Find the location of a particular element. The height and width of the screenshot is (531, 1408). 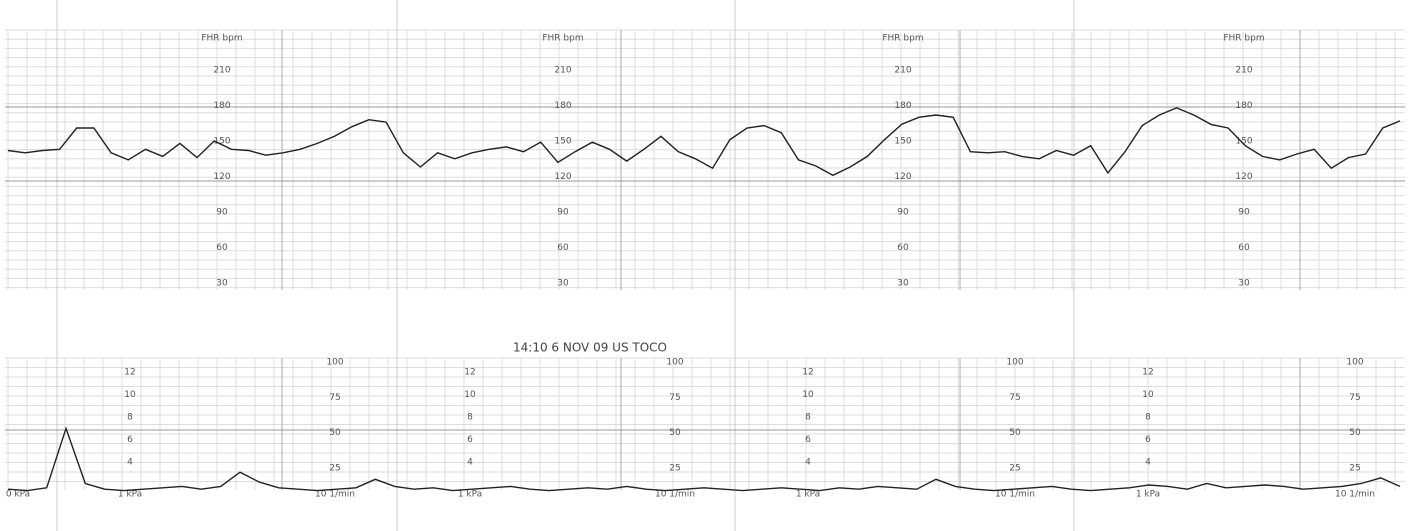

toco-trace is located at coordinates (704, 459).